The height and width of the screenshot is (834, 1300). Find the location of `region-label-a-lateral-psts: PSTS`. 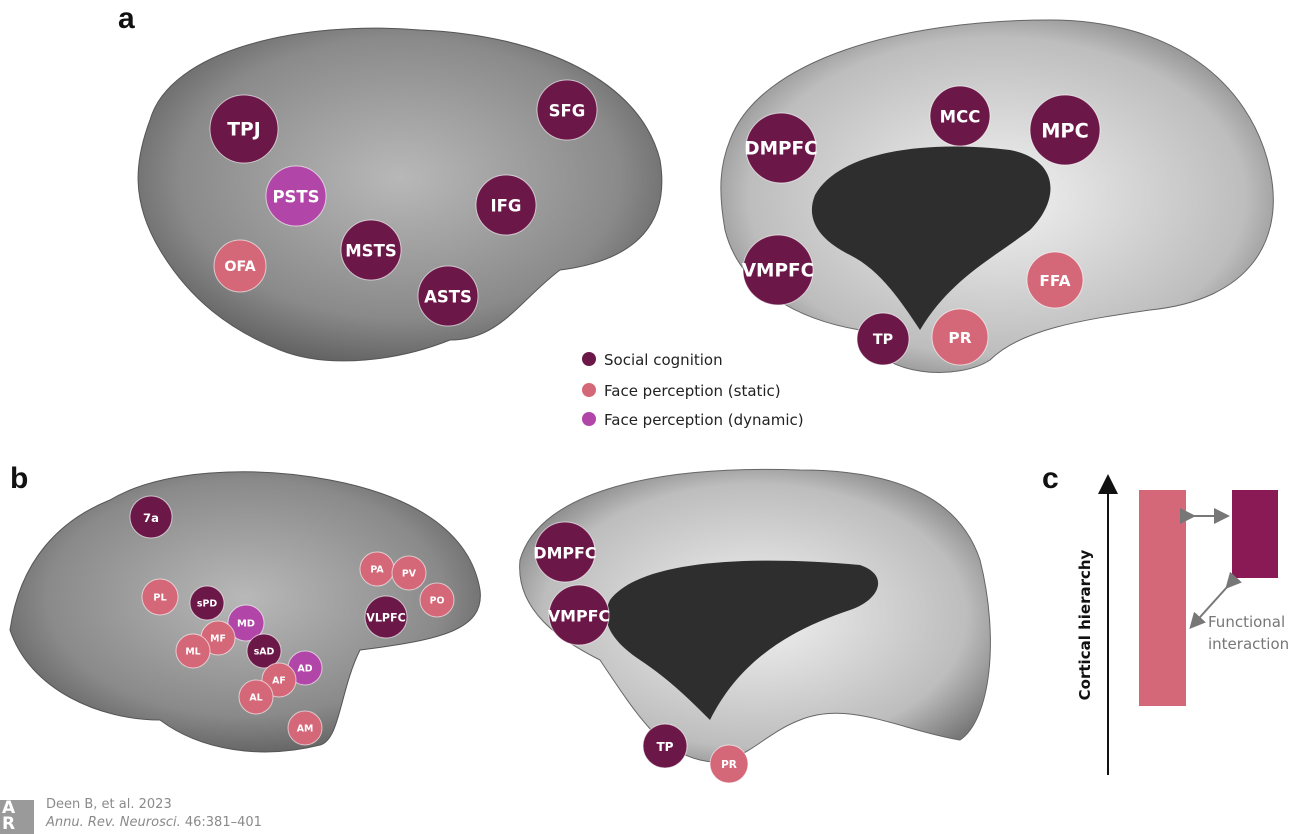

region-label-a-lateral-psts: PSTS is located at coordinates (295, 197).